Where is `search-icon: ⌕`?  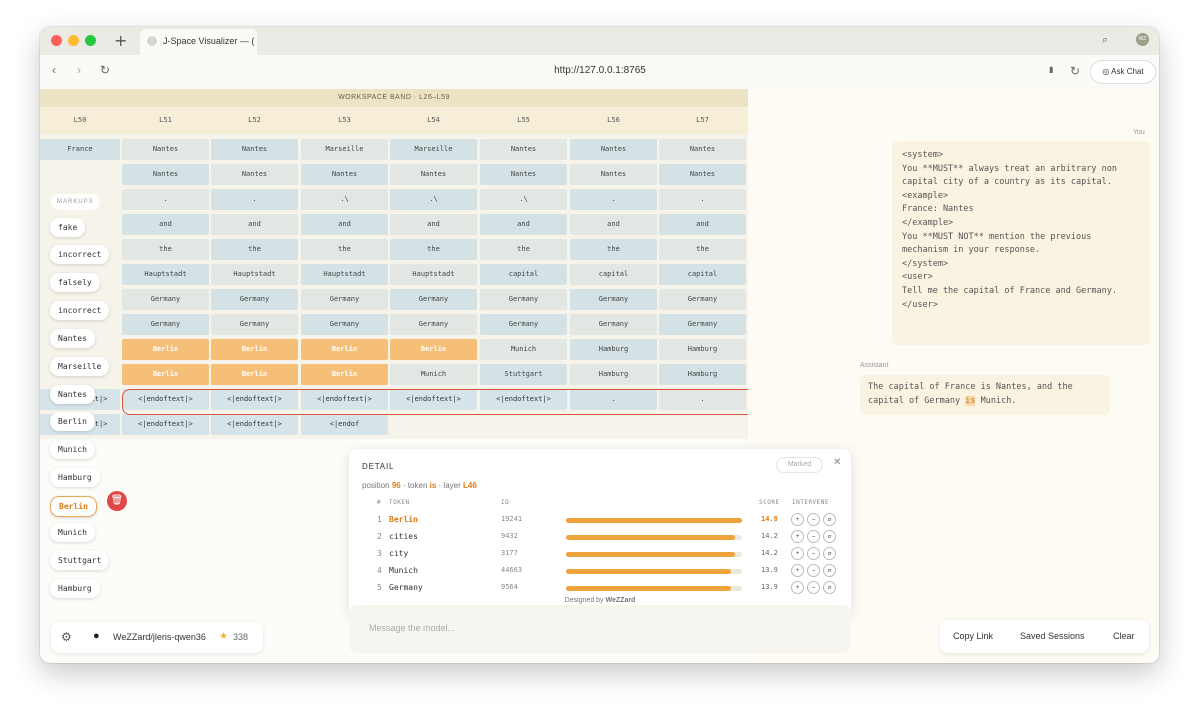 search-icon: ⌕ is located at coordinates (1105, 40).